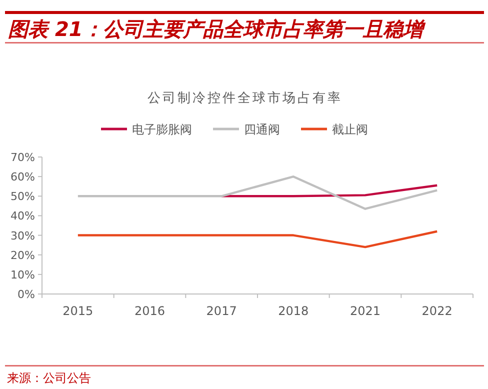 The width and height of the screenshot is (488, 389). I want to click on subtitle: 公司制冷控件全球市场占有率, so click(245, 98).